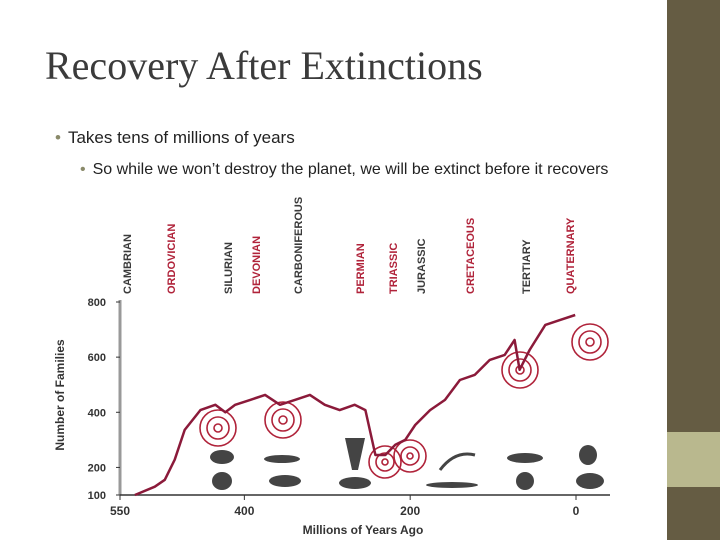 The image size is (720, 540). I want to click on period-label: QUATERNARY, so click(571, 255).